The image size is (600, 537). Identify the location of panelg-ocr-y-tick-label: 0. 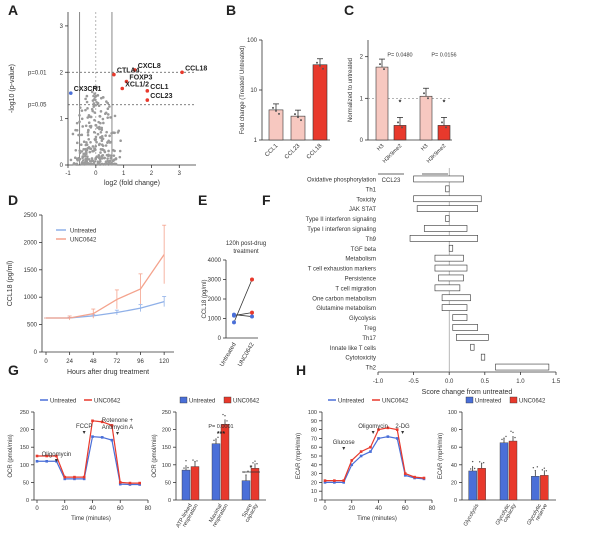
(27, 501).